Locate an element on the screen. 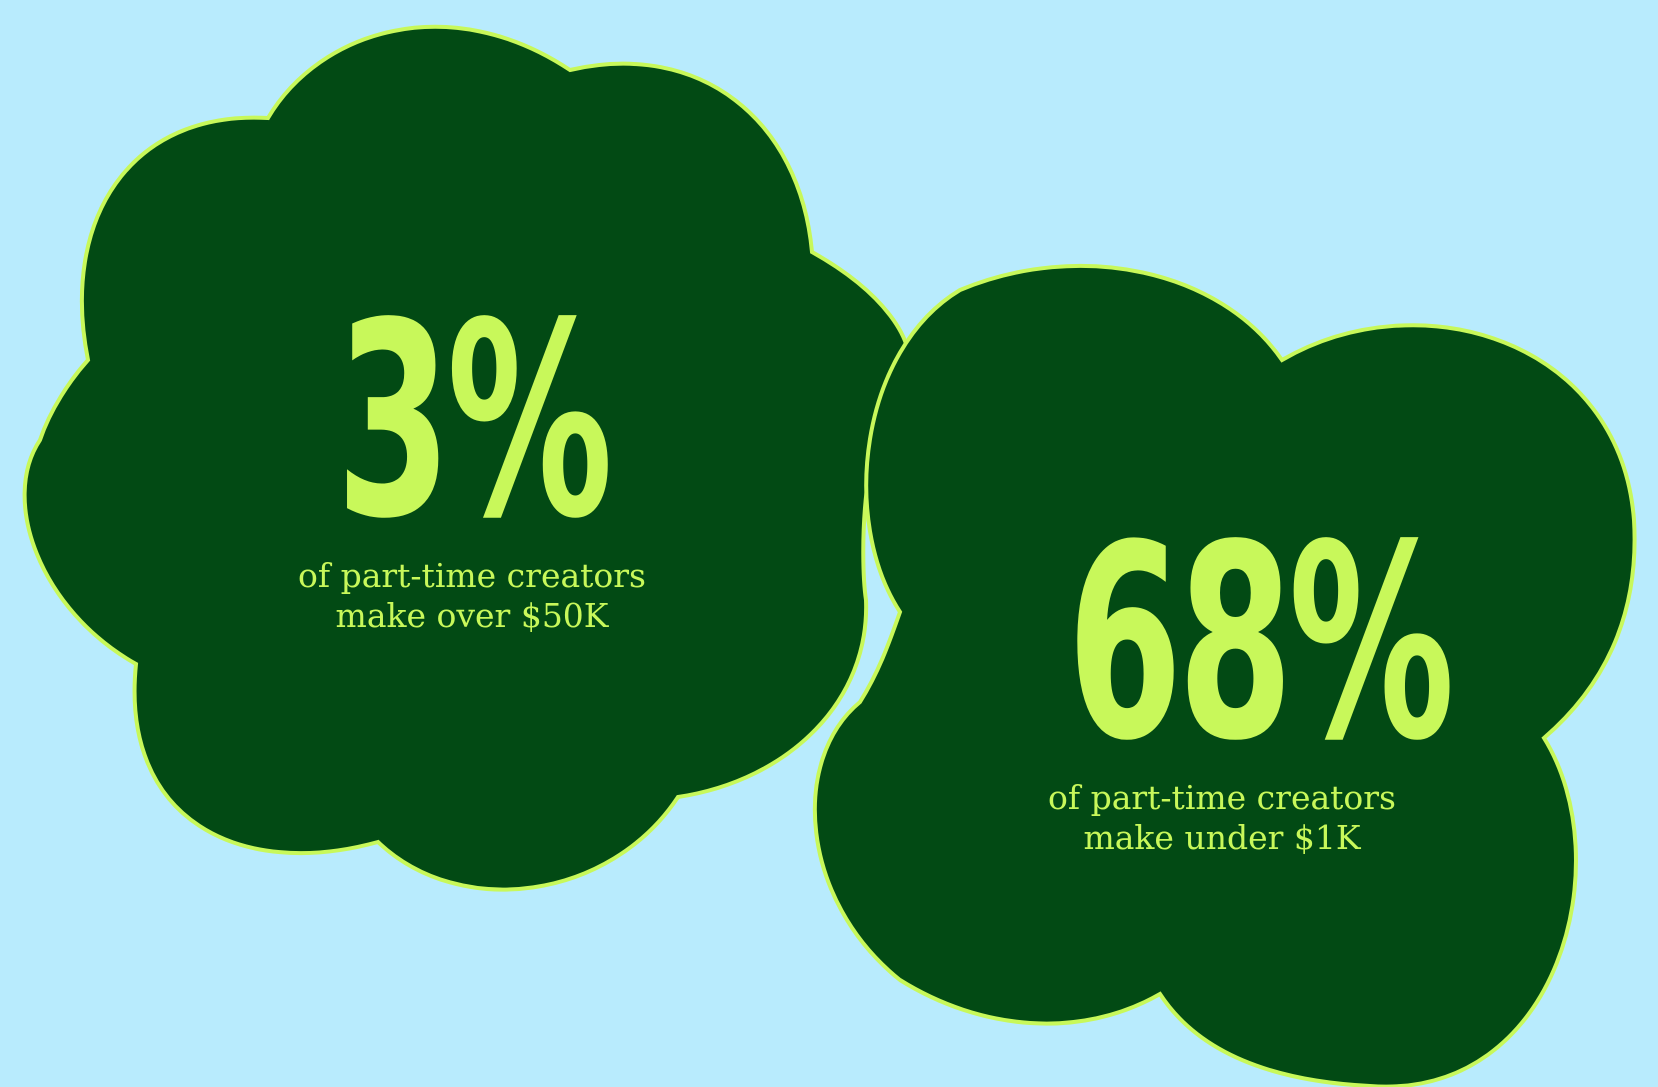 The width and height of the screenshot is (1658, 1087). stat-value-right: 68% is located at coordinates (1261, 644).